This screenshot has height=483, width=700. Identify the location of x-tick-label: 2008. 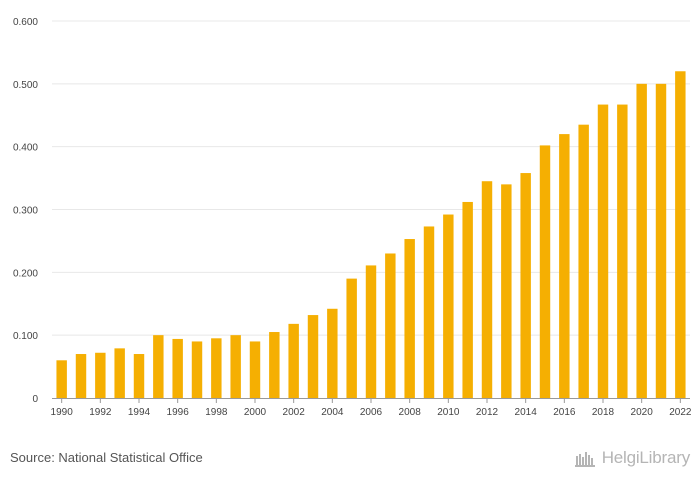
(410, 412).